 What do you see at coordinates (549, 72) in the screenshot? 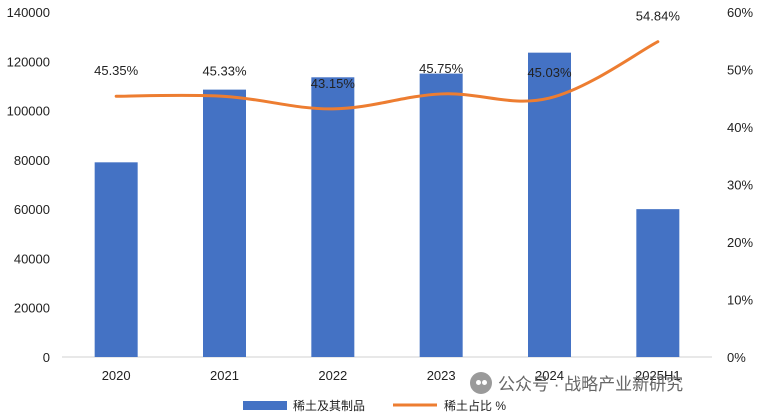
I see `line-data-label: 45.03%` at bounding box center [549, 72].